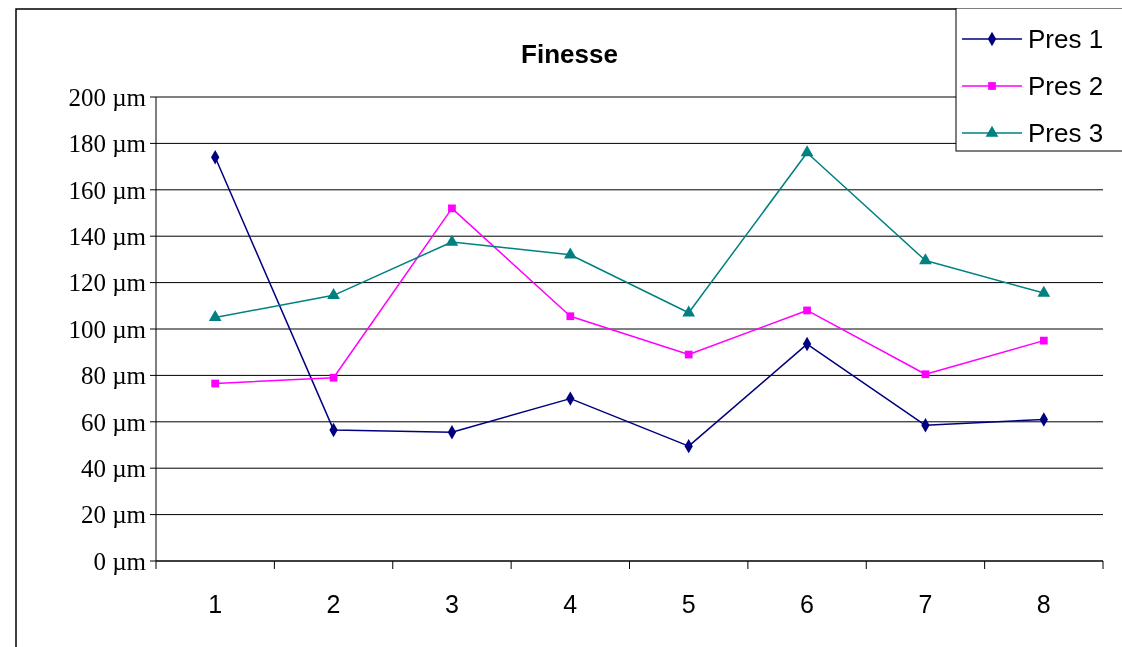  I want to click on y-tick-label: 100 µm, so click(107, 329).